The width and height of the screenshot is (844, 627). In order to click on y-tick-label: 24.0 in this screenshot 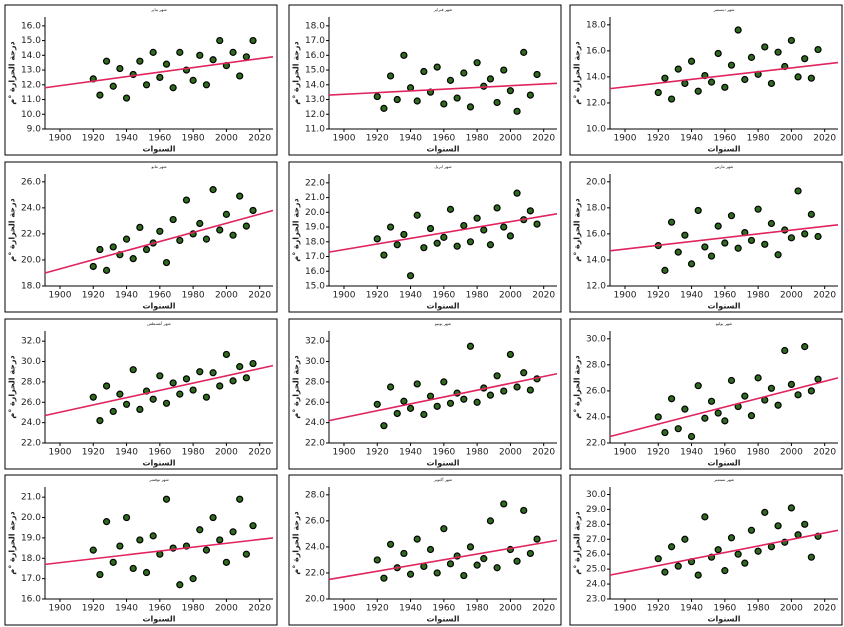, I will do `click(315, 423)`.